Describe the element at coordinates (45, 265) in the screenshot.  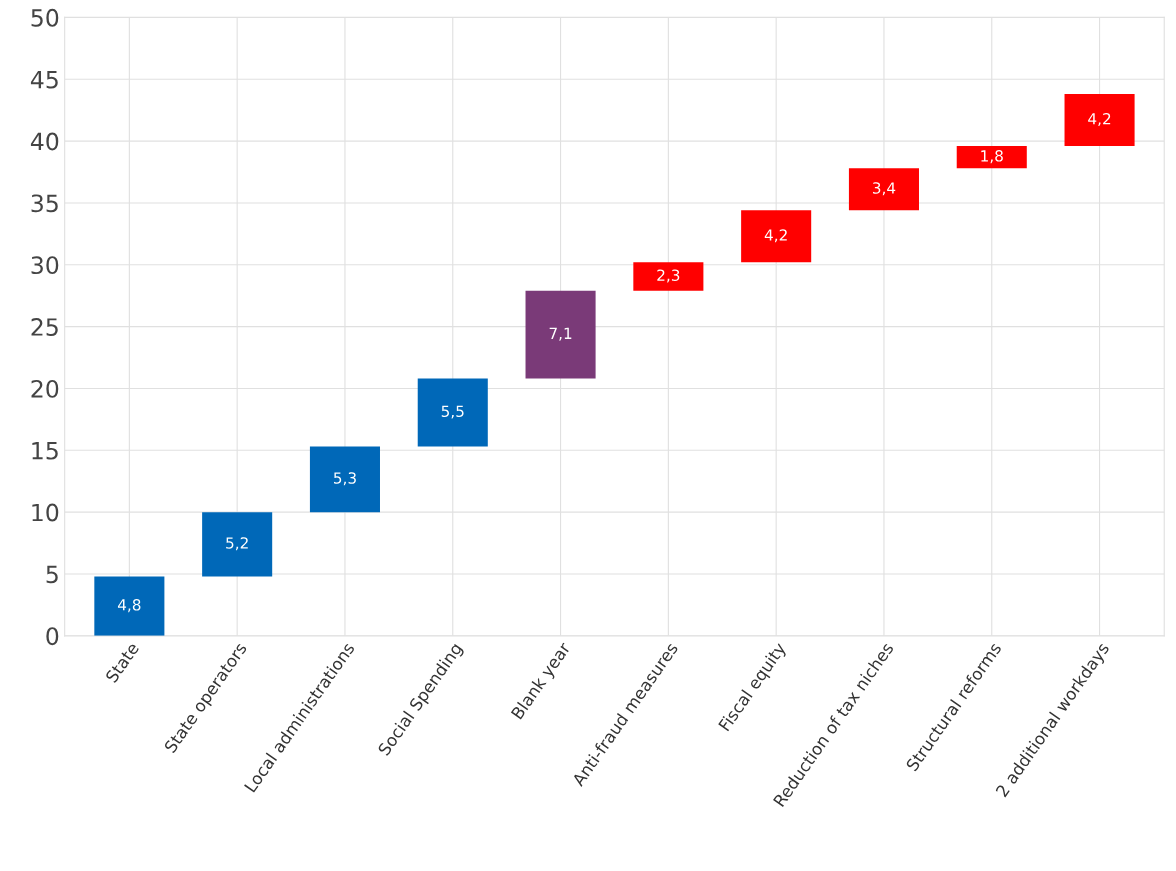
I see `y-tick-label: 30` at that location.